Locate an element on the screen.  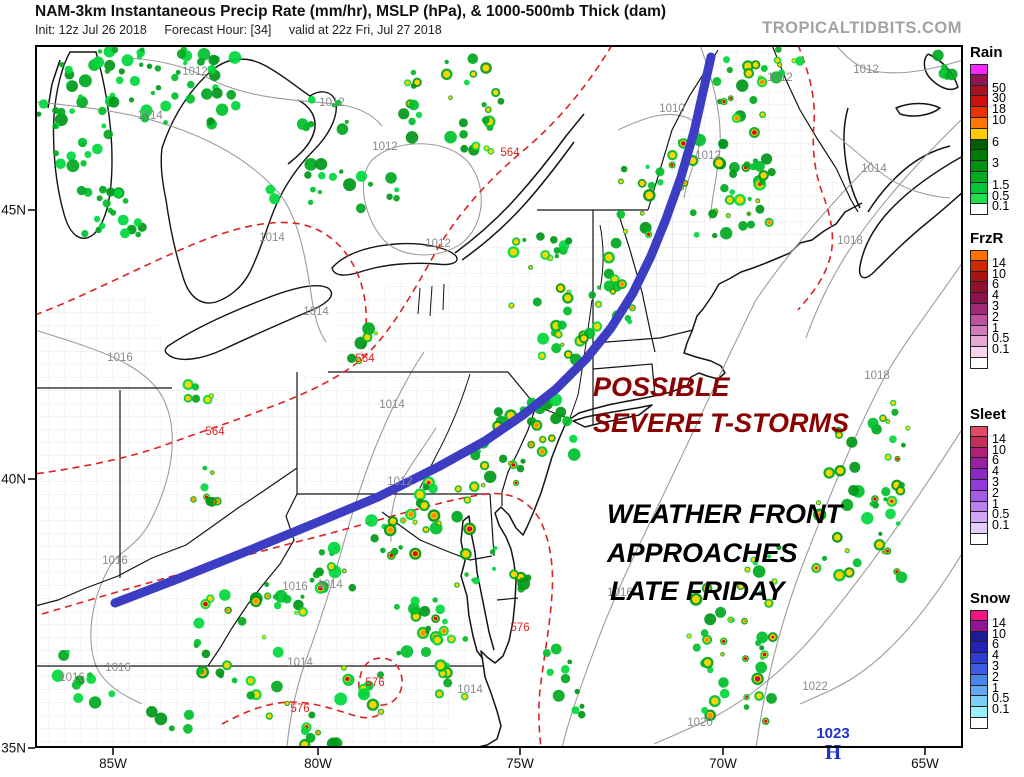
legend-title: Rain is located at coordinates (986, 52).